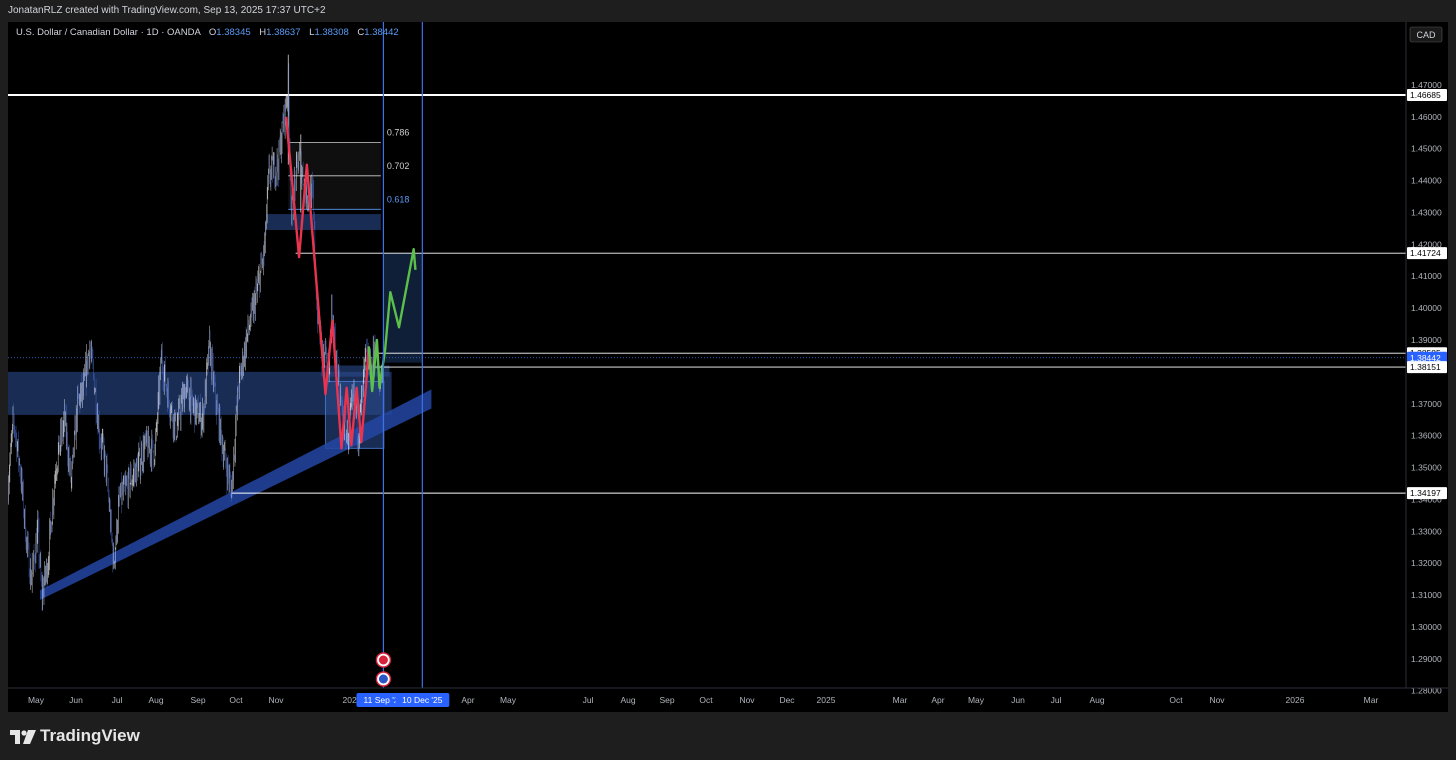  What do you see at coordinates (900, 700) in the screenshot?
I see `x-tick-19: Mar` at bounding box center [900, 700].